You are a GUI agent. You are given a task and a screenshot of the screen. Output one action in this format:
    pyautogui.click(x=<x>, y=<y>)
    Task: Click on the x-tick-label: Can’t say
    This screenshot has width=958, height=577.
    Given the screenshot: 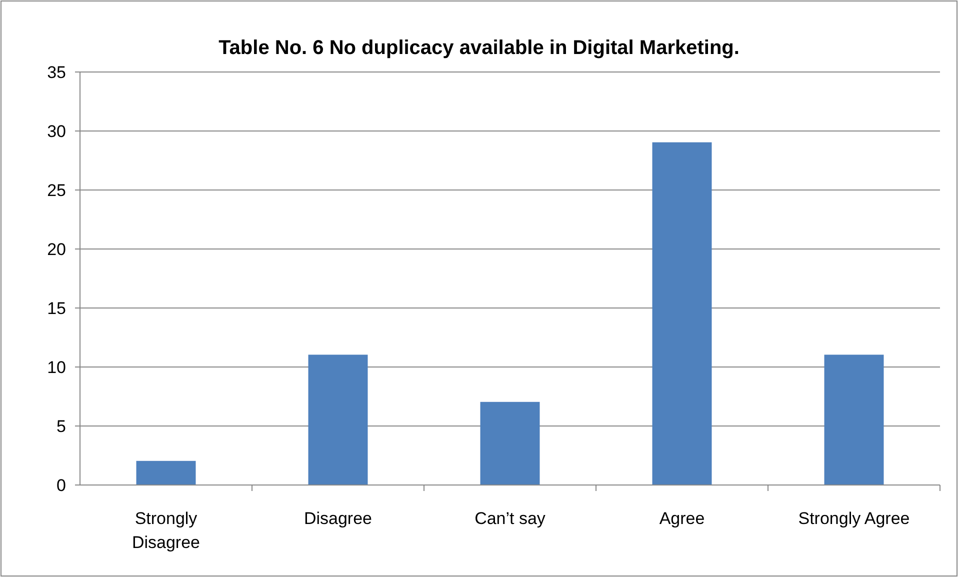 What is the action you would take?
    pyautogui.click(x=510, y=518)
    